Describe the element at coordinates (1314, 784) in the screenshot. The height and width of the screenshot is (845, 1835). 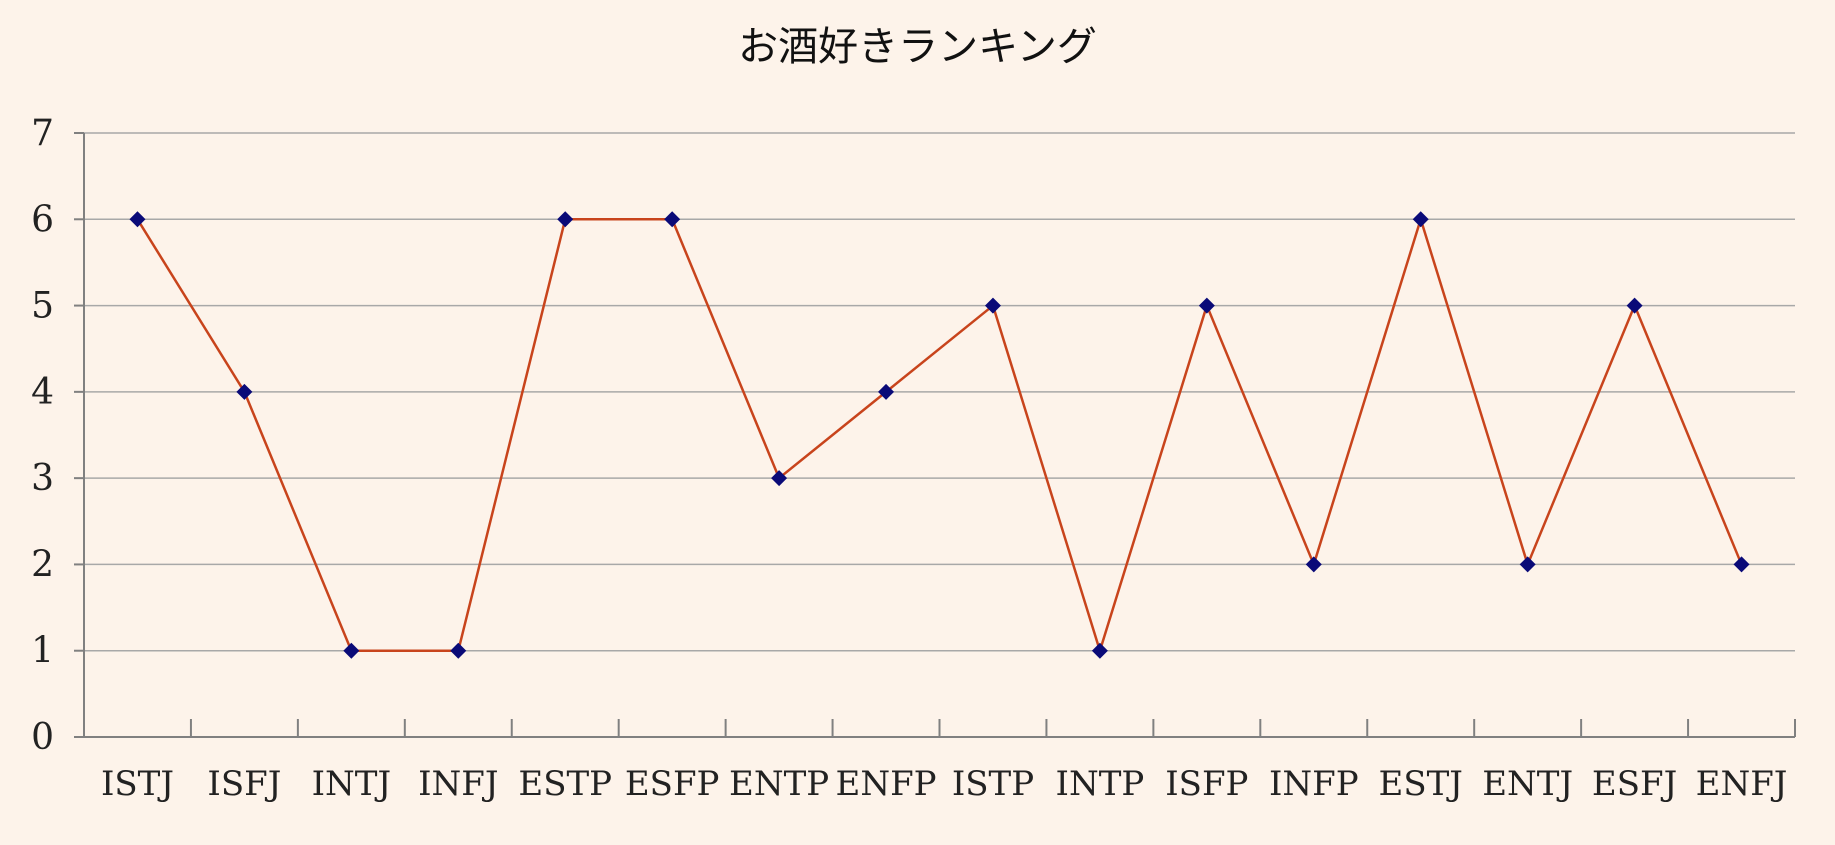
I see `x-tick-label: INFP` at that location.